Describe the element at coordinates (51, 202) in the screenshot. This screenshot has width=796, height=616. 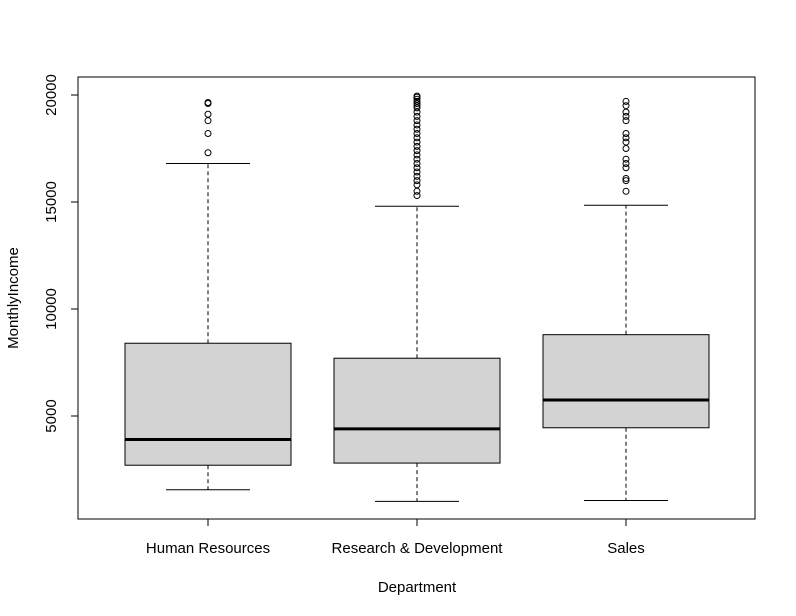
I see `y-tick-label: 15000` at that location.